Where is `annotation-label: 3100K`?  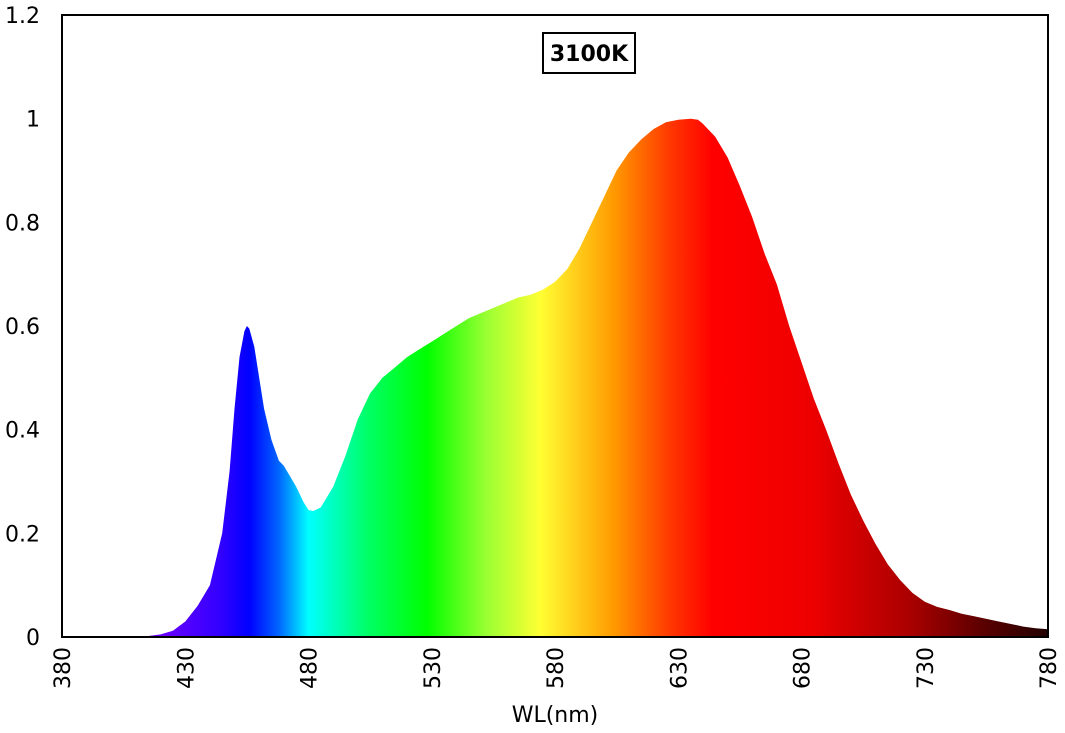 annotation-label: 3100K is located at coordinates (589, 54).